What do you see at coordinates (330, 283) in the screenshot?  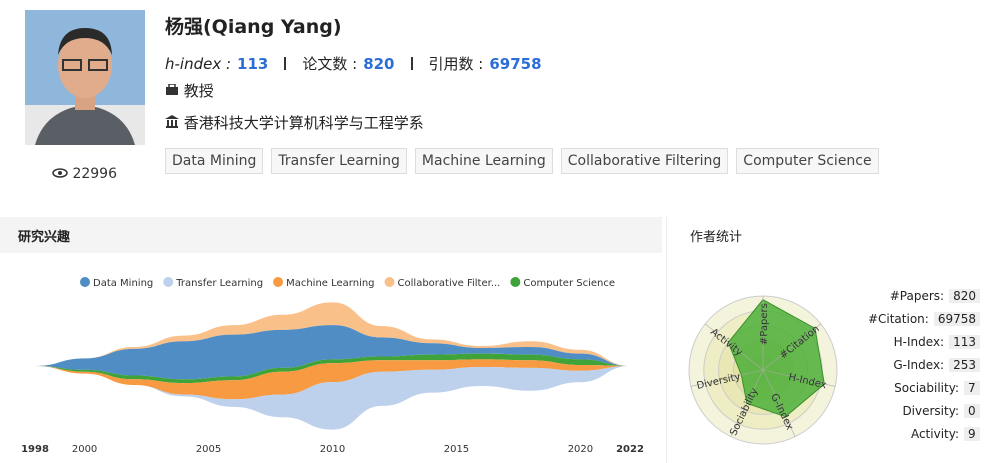 I see `legend-label: Machine Learning` at bounding box center [330, 283].